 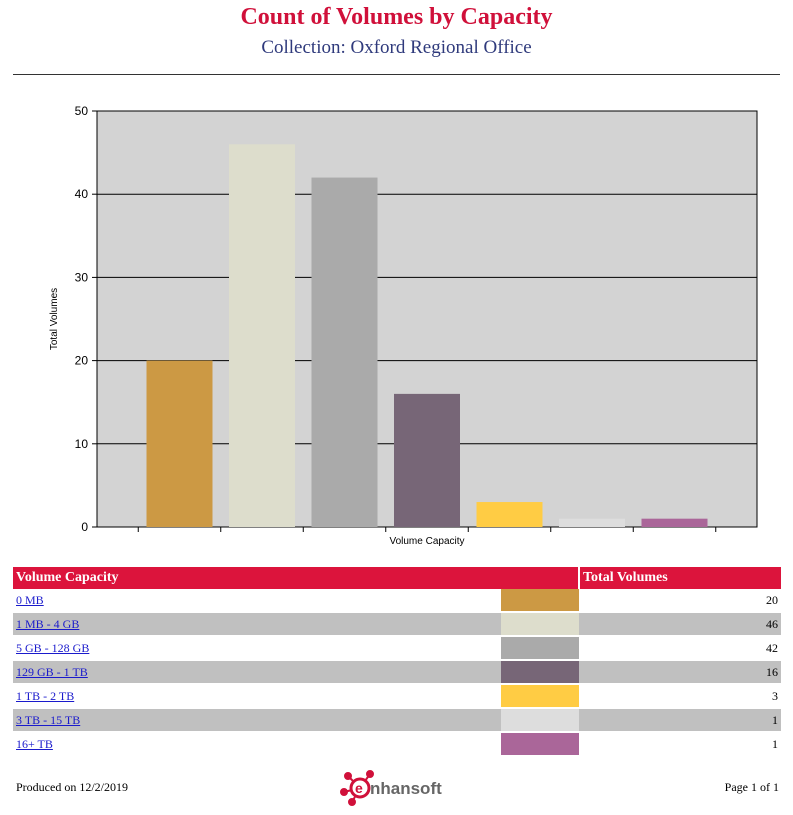 What do you see at coordinates (680, 648) in the screenshot?
I see `total-volumes-cell: 42` at bounding box center [680, 648].